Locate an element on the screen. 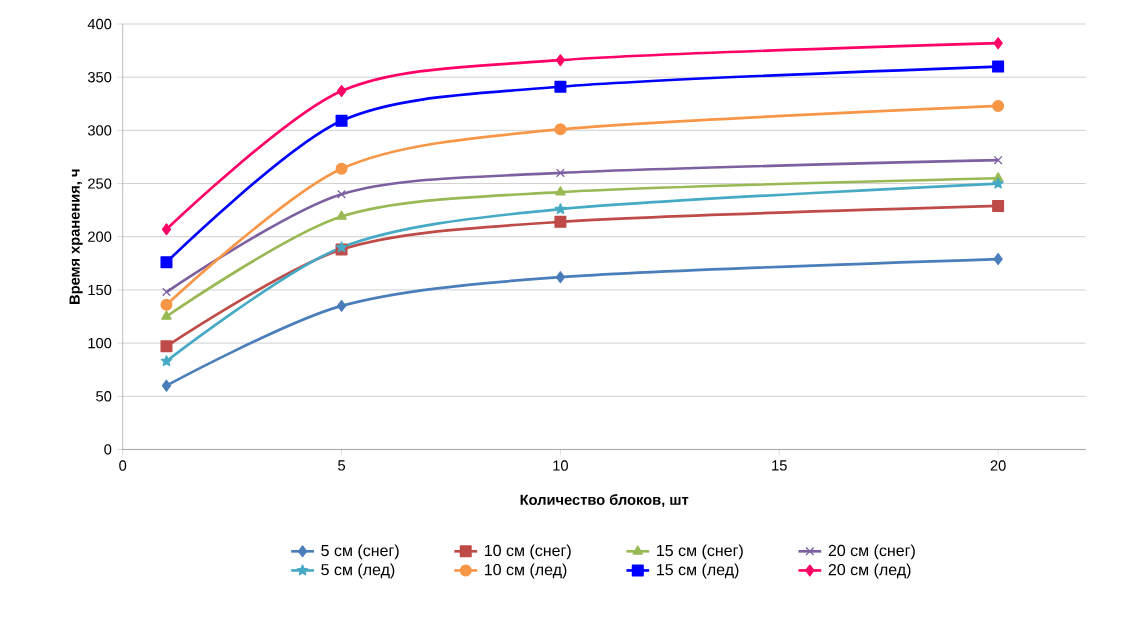  y-tick-label: 300 is located at coordinates (99, 130).